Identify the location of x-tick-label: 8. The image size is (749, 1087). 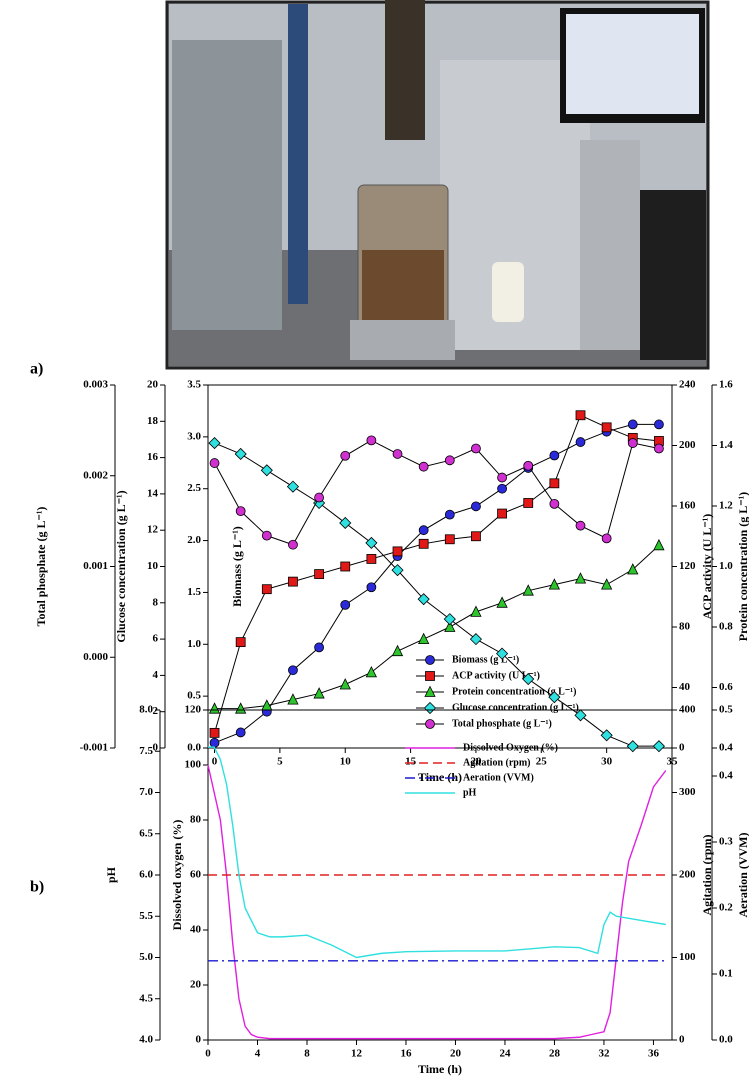
(307, 1054).